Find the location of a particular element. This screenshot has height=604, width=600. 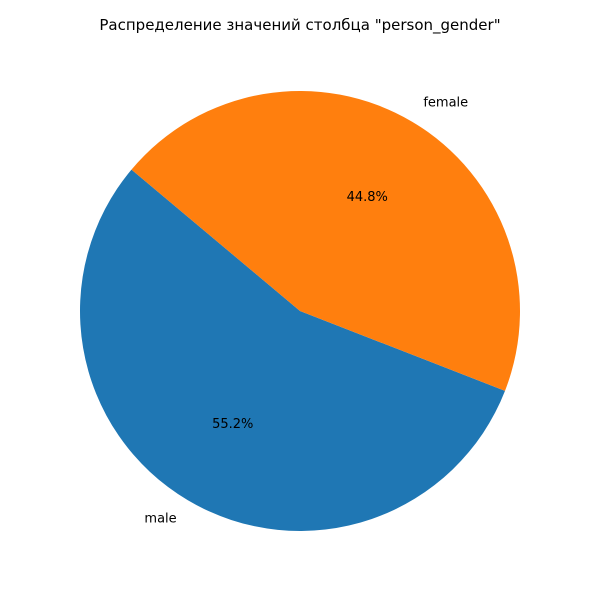

slice-label-male: male is located at coordinates (160, 519).